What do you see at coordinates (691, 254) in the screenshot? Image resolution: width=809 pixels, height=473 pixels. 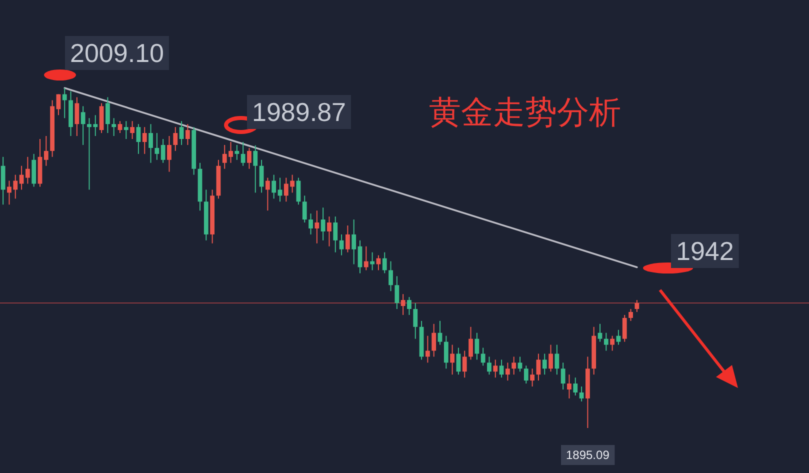 I see `annotation: 1942` at bounding box center [691, 254].